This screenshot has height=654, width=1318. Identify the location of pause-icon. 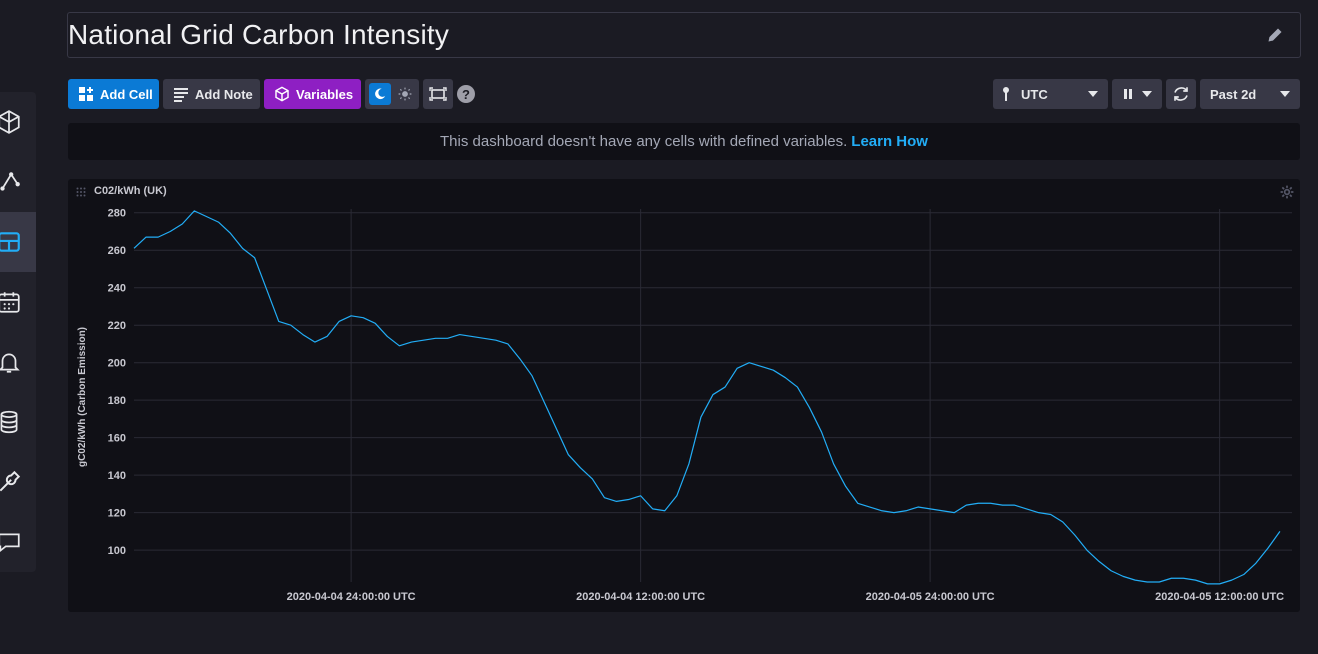
(1128, 94).